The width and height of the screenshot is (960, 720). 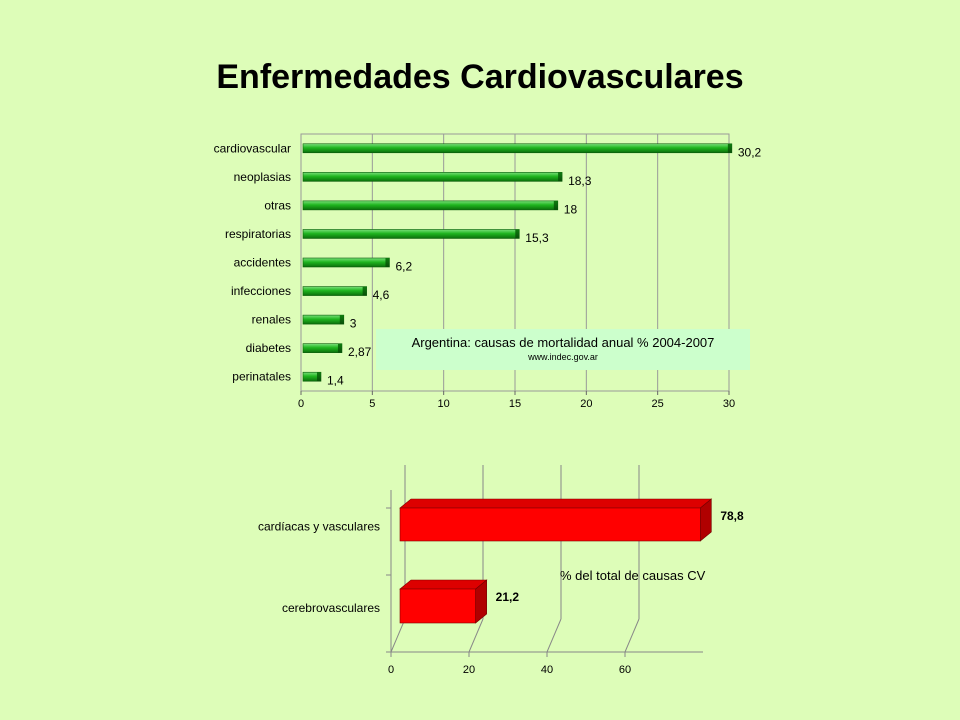 What do you see at coordinates (515, 404) in the screenshot?
I see `x-tick-label: 15` at bounding box center [515, 404].